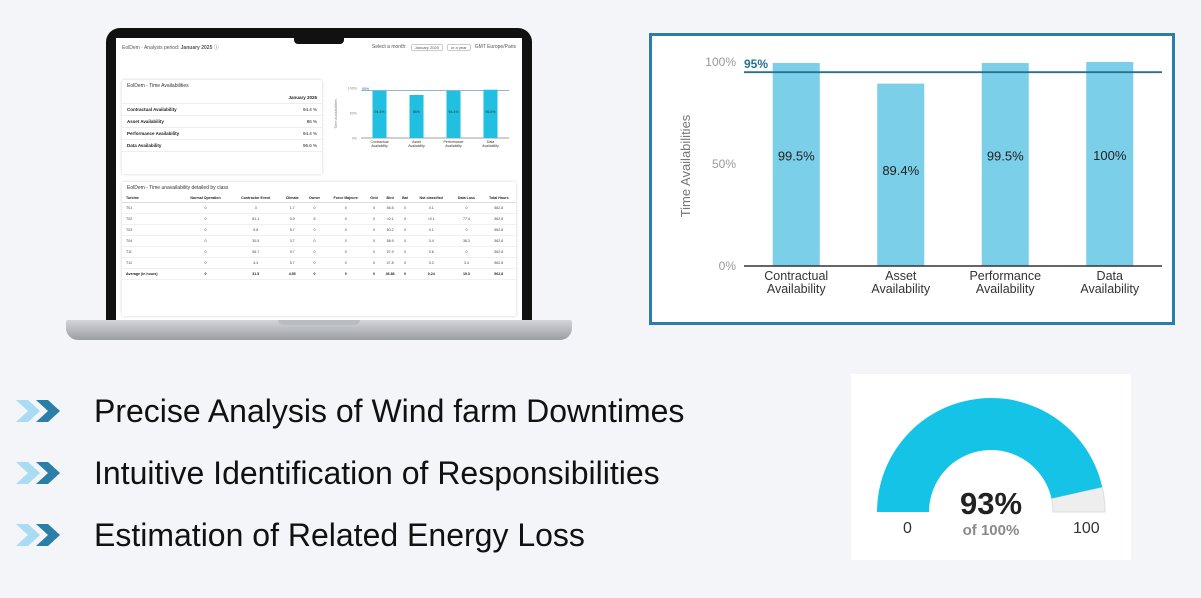 Image resolution: width=1201 pixels, height=598 pixels. What do you see at coordinates (390, 198) in the screenshot?
I see `class-header: Bird` at bounding box center [390, 198].